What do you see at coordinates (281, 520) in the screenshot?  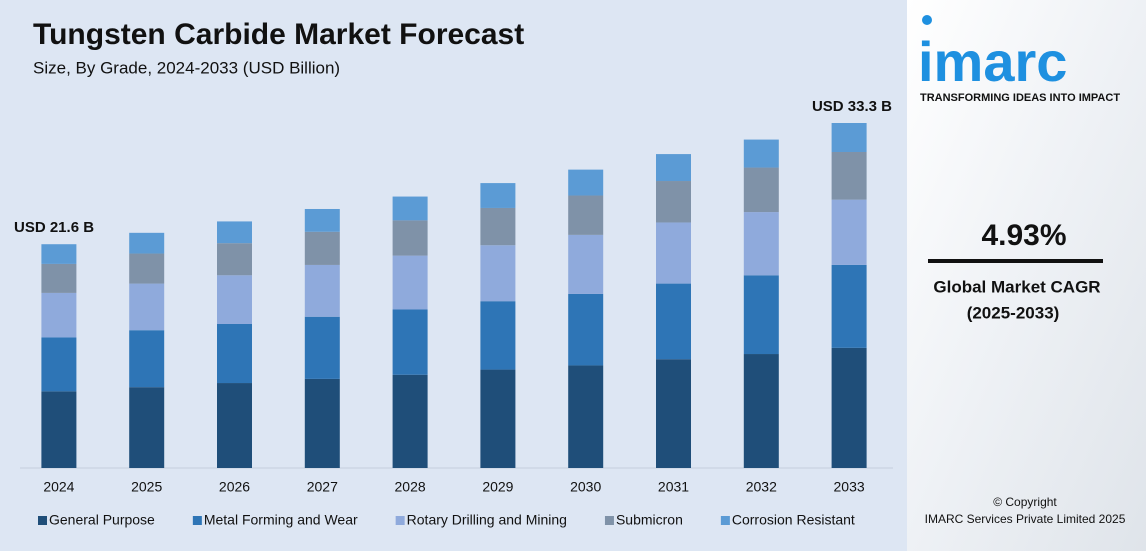 I see `legend-label: Metal Forming and Wear` at bounding box center [281, 520].